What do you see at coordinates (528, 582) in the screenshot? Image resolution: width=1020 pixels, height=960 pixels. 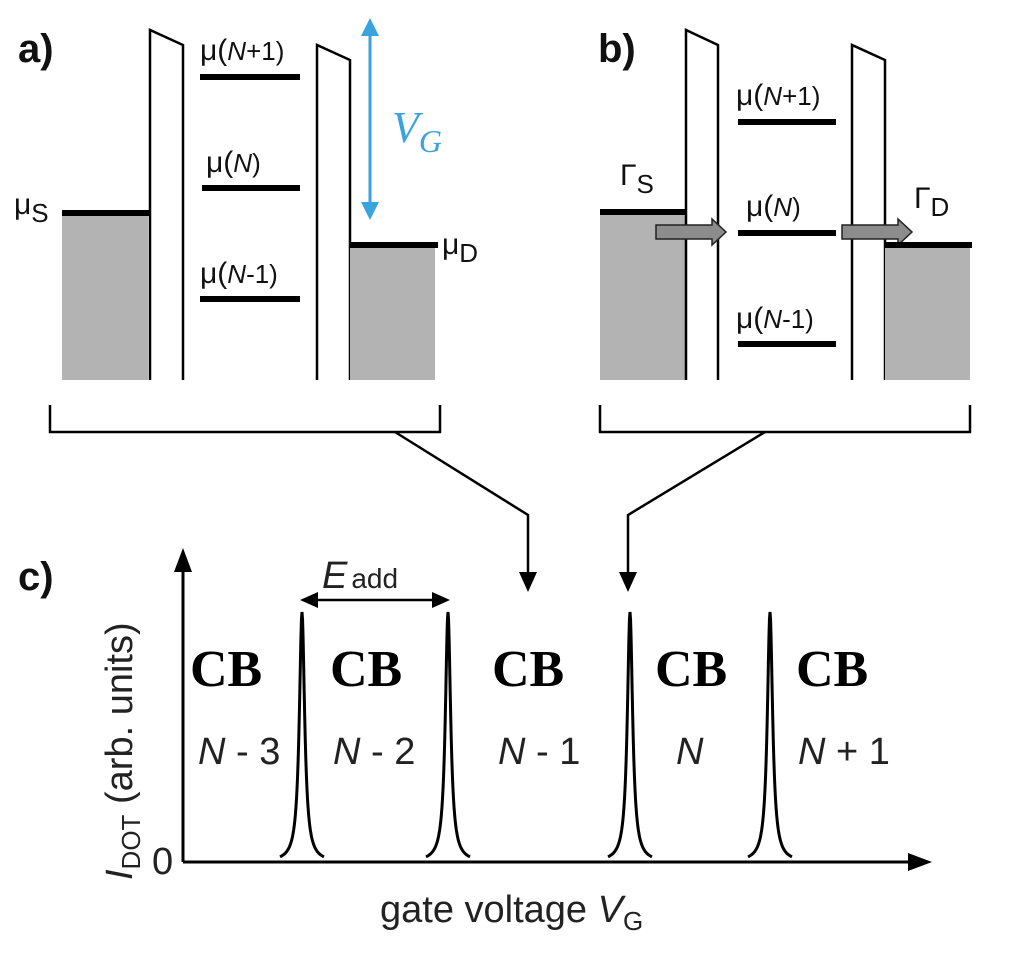 I see `connector-a-arrowhead-icon` at bounding box center [528, 582].